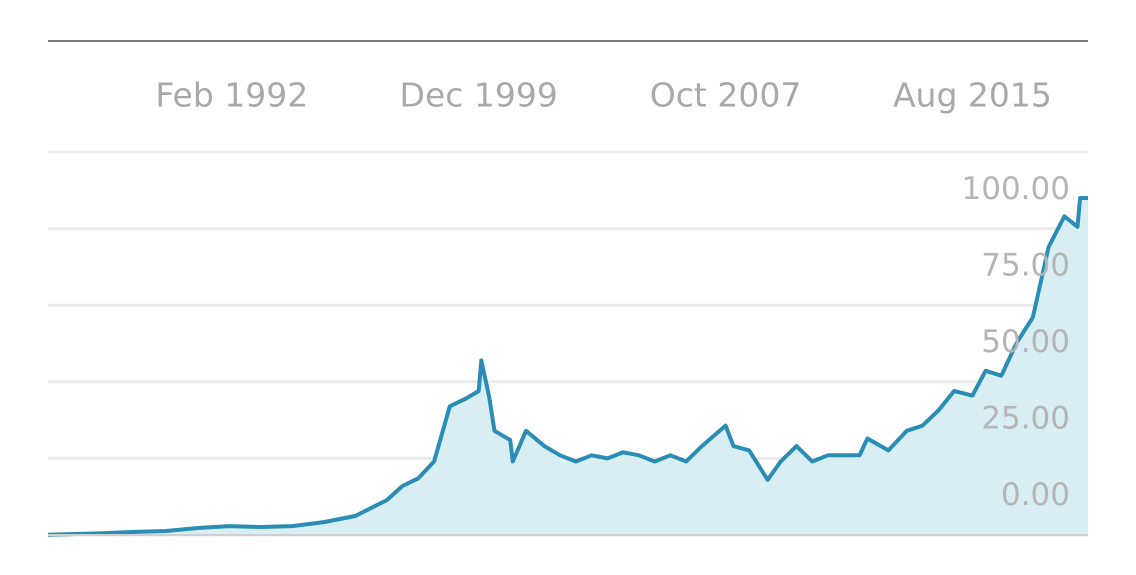 This screenshot has width=1136, height=575. What do you see at coordinates (1025, 419) in the screenshot?
I see `y-tick-label: 25.00` at bounding box center [1025, 419].